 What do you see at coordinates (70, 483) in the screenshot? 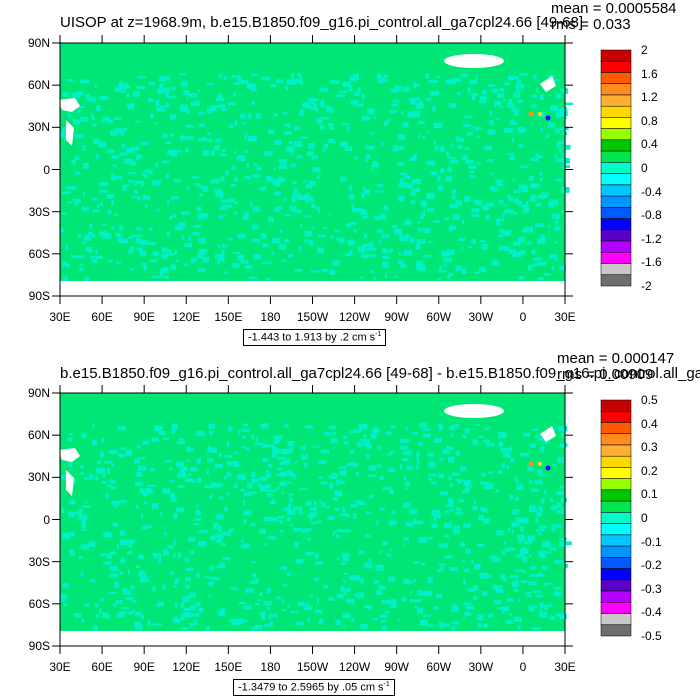
I see `land-patch` at bounding box center [70, 483].